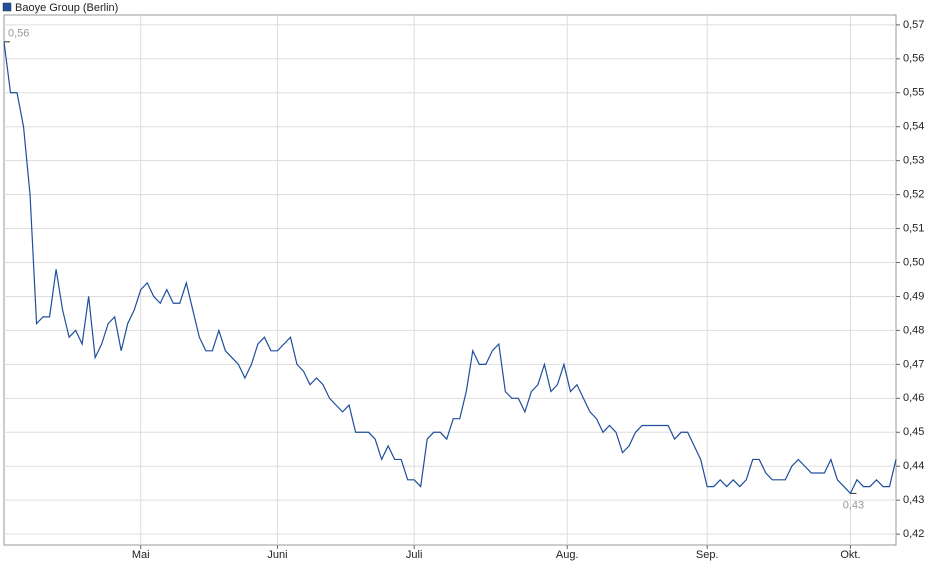 The height and width of the screenshot is (579, 940). What do you see at coordinates (853, 505) in the screenshot?
I see `annotation: 0,43` at bounding box center [853, 505].